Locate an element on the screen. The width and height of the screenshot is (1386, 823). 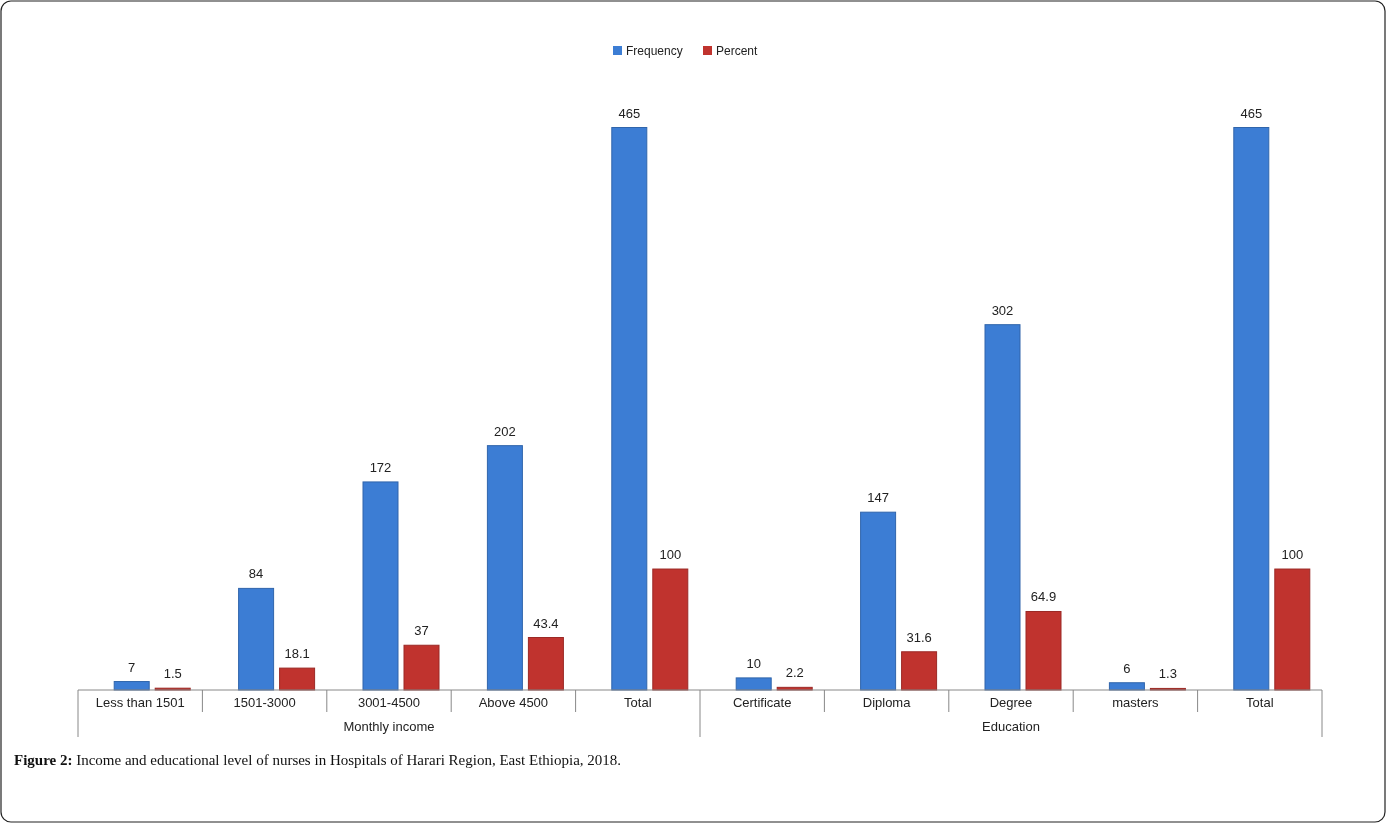
data-label: 37 is located at coordinates (421, 631).